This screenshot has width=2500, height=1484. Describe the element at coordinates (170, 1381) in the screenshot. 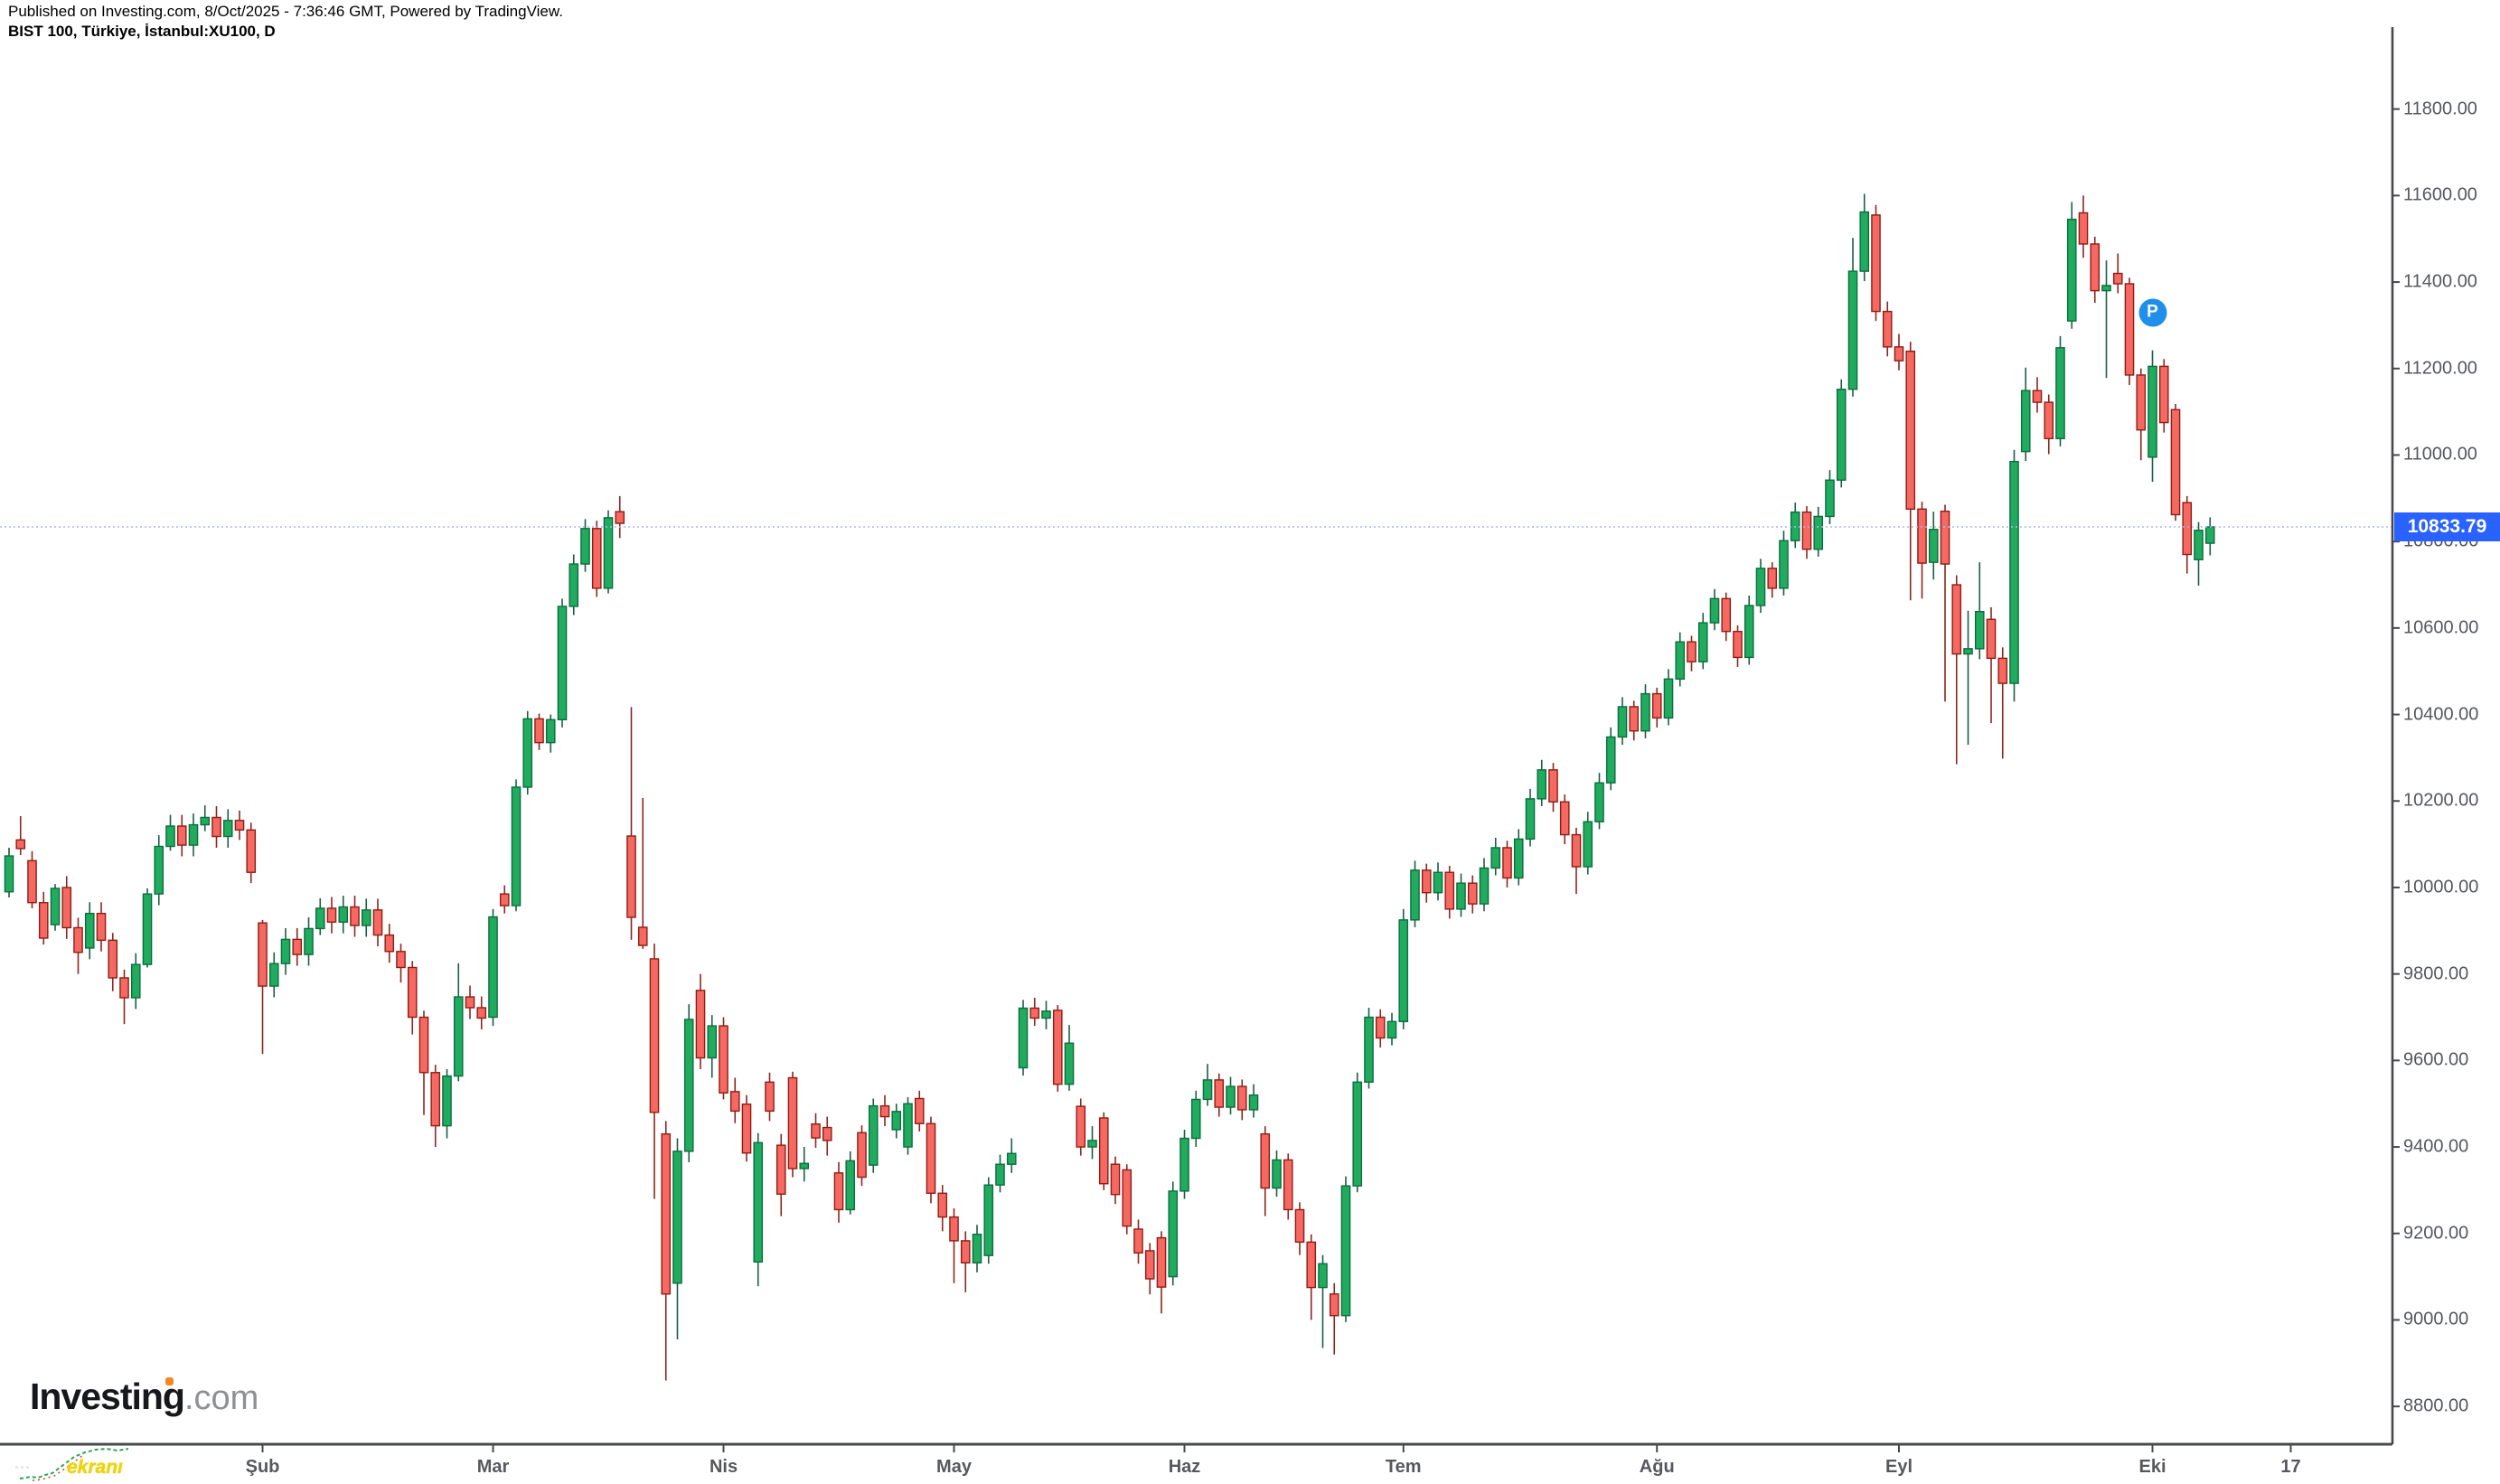

I see `logo-orange-dot-icon` at that location.